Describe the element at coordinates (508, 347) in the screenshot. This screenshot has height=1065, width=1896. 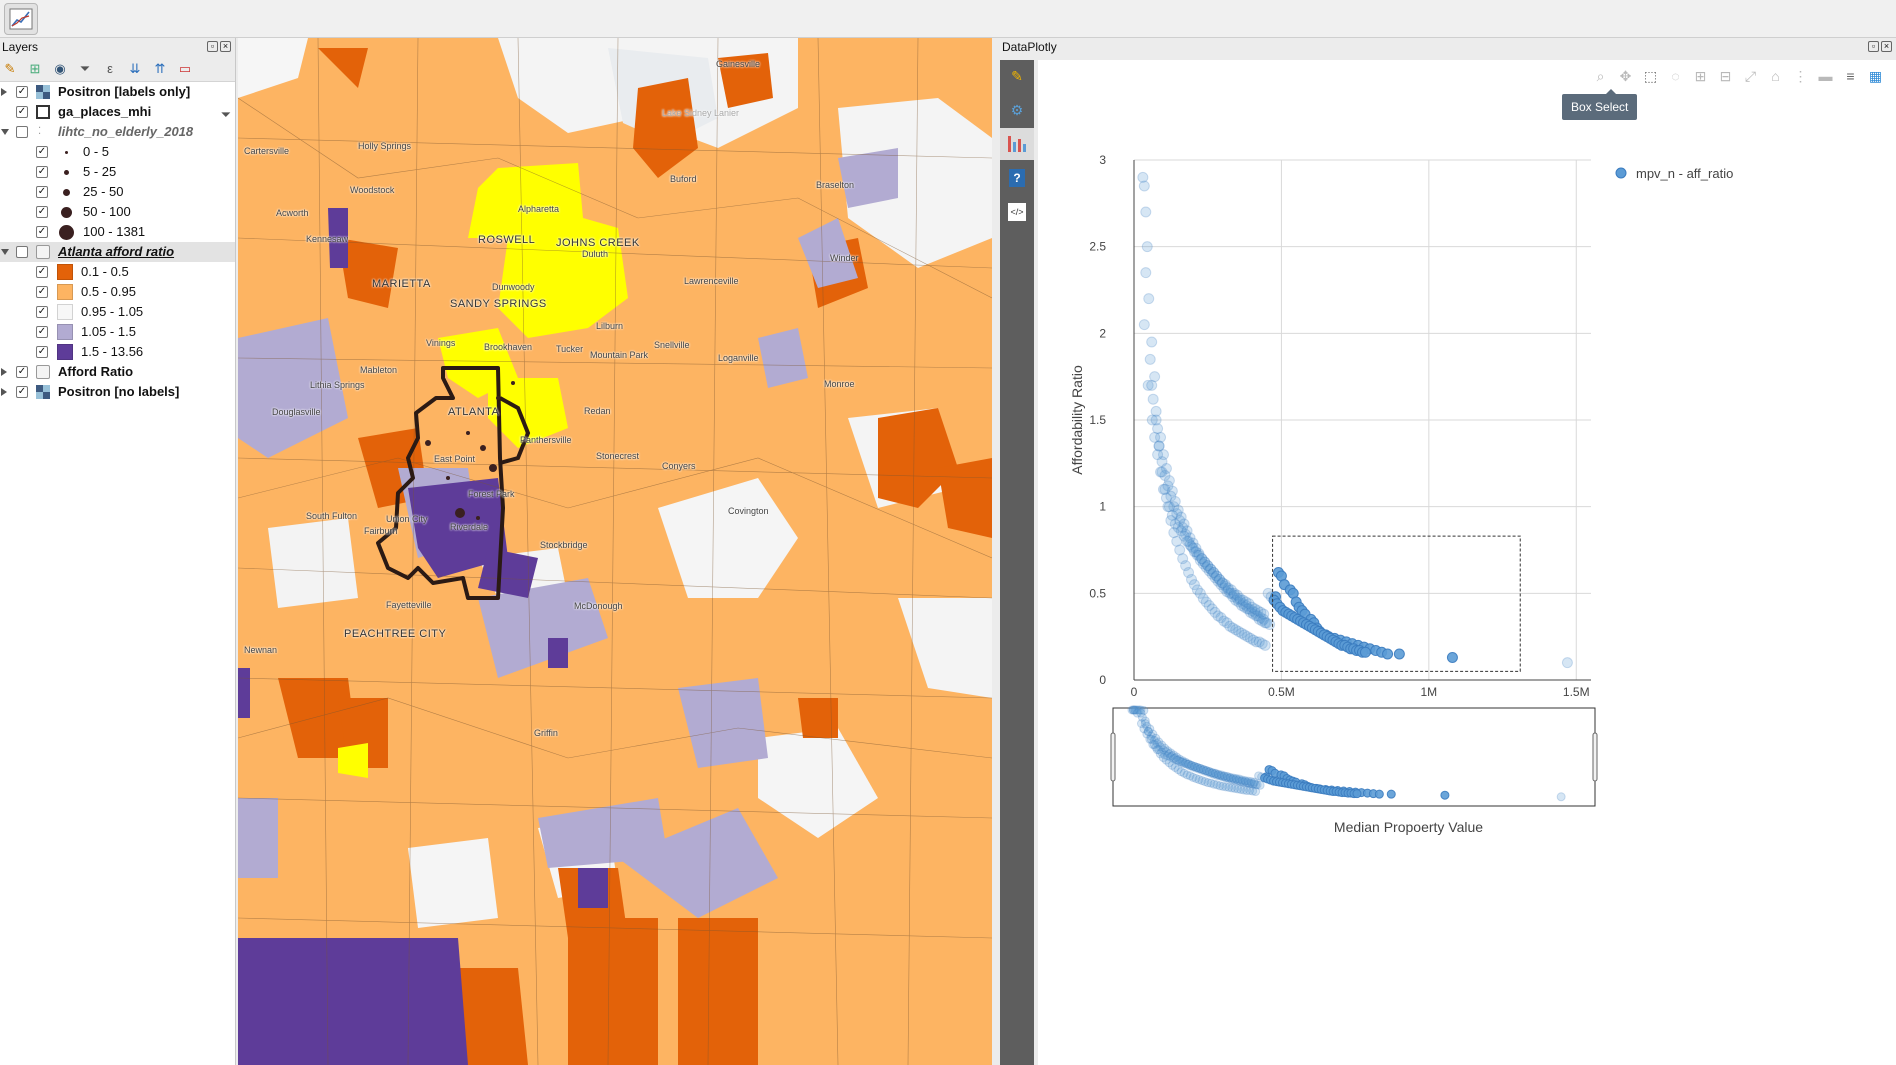
I see `map-place-label: Brookhaven` at that location.